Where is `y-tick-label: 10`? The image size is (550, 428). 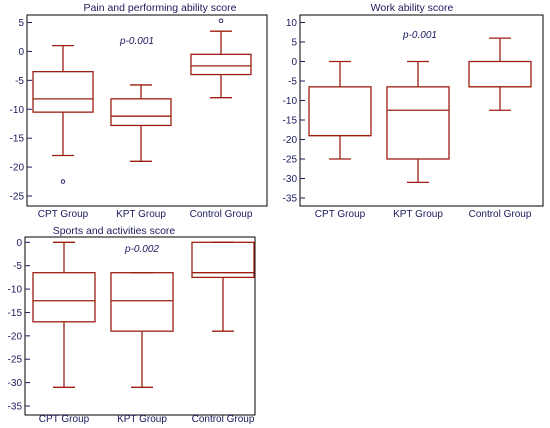
y-tick-label: 10 is located at coordinates (292, 23).